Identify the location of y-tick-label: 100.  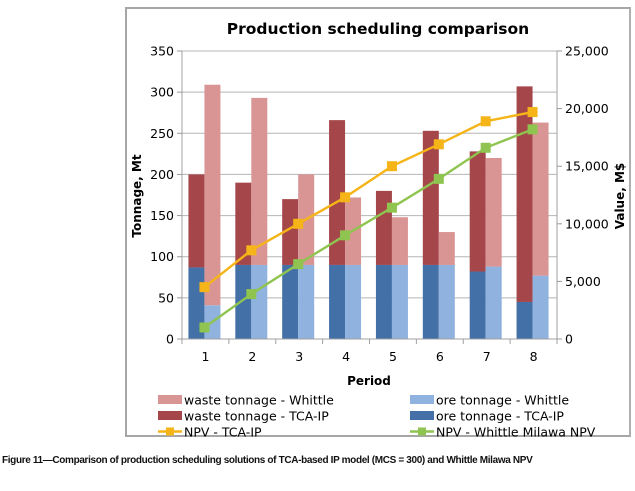
(162, 256).